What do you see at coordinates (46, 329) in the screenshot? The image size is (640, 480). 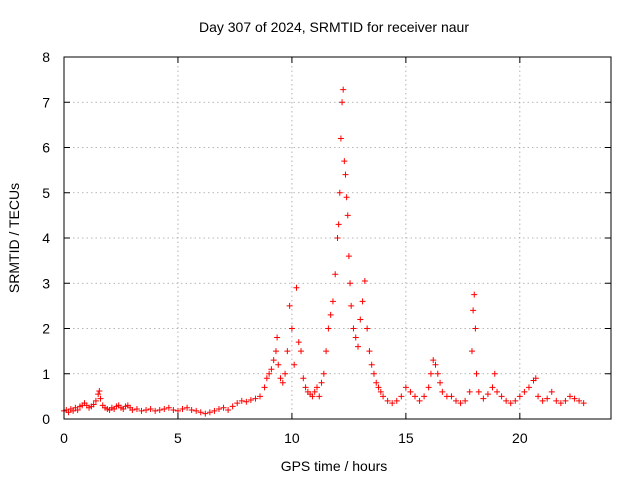 I see `y-tick-label: 2` at bounding box center [46, 329].